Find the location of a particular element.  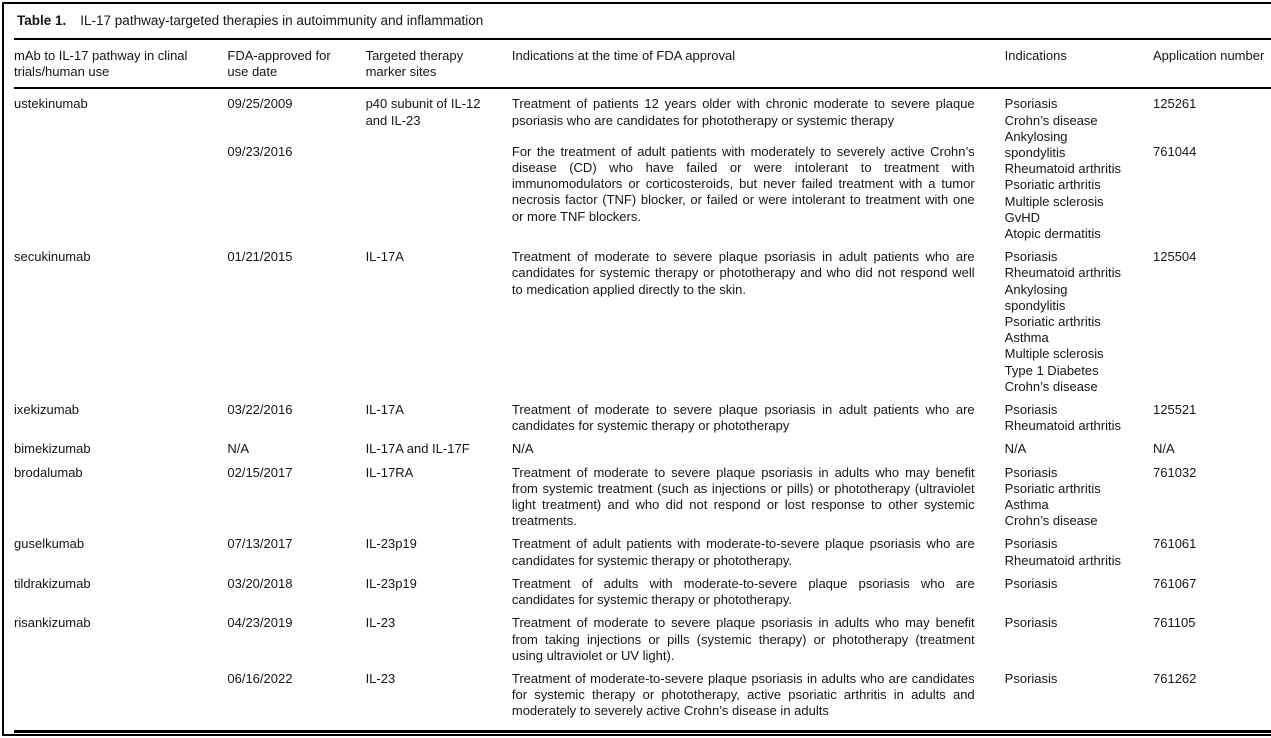

table-label: Table 1. is located at coordinates (42, 20).